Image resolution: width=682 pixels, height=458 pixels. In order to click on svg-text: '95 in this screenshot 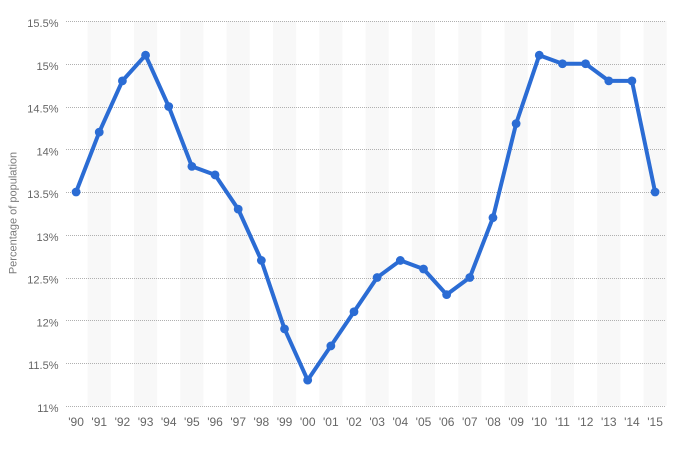, I will do `click(192, 422)`.